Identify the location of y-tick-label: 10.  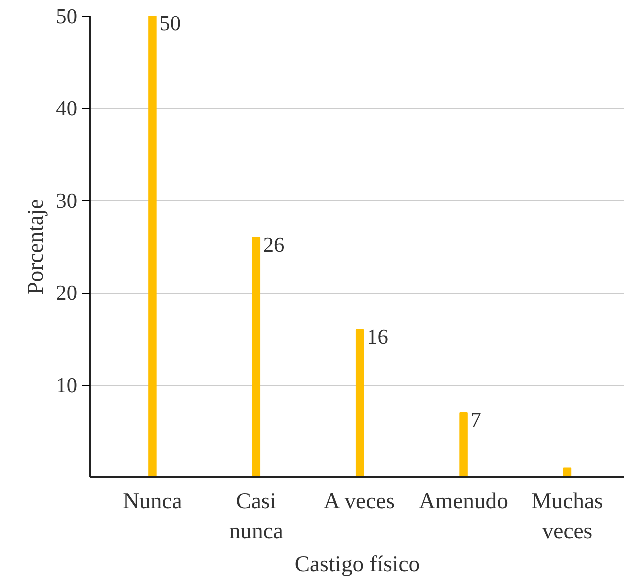
(67, 385).